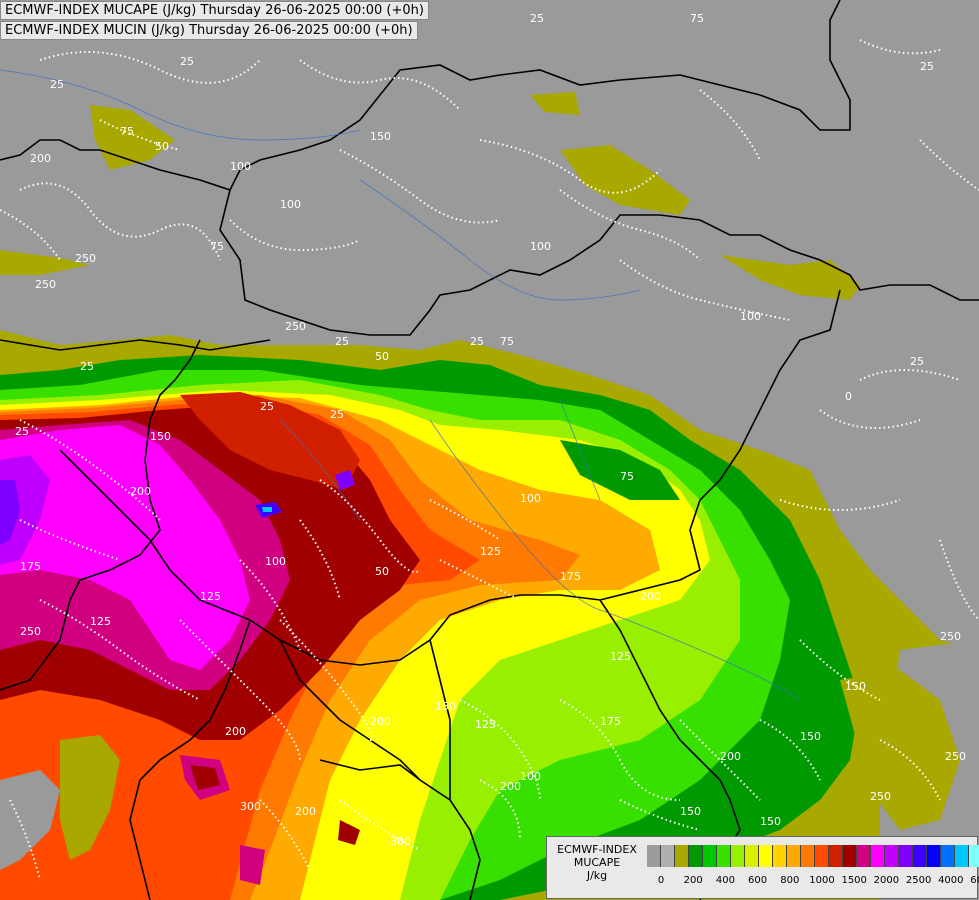 This screenshot has height=900, width=979. I want to click on legend-ticks: 0 200 400 600 800 1000 1500 2000 2500 4000 6000, so click(813, 882).